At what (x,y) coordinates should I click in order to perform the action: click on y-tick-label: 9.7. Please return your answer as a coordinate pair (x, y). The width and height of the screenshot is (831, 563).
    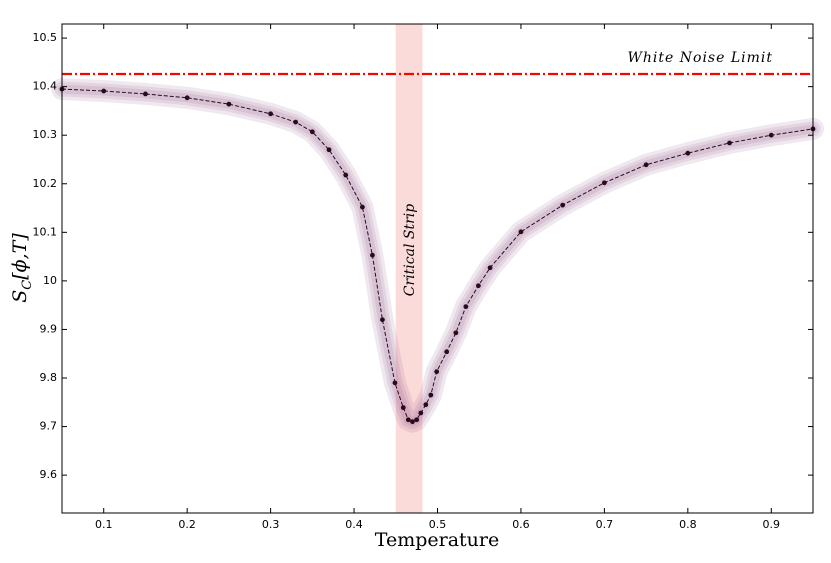
    Looking at the image, I should click on (49, 426).